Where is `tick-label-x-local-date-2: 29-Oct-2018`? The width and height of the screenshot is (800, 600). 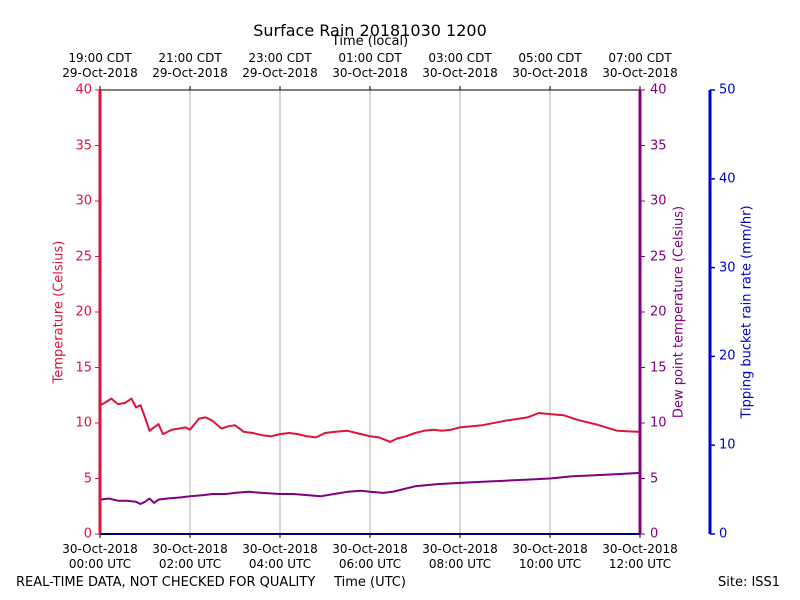
tick-label-x-local-date-2: 29-Oct-2018 is located at coordinates (280, 73).